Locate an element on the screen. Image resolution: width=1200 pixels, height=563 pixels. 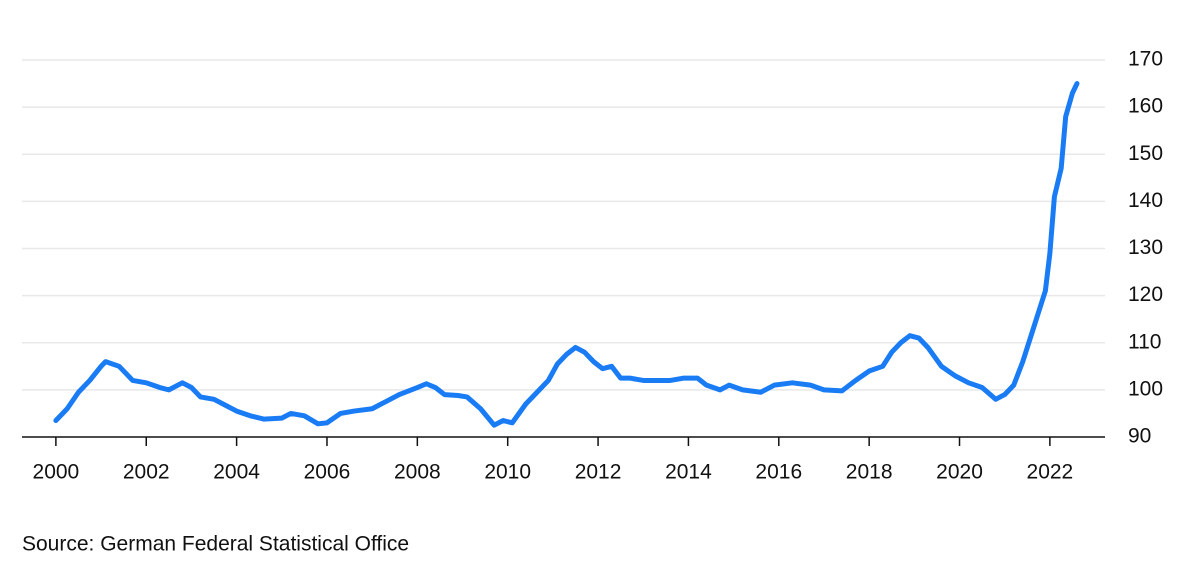
y-tick-label: 100 is located at coordinates (1145, 388).